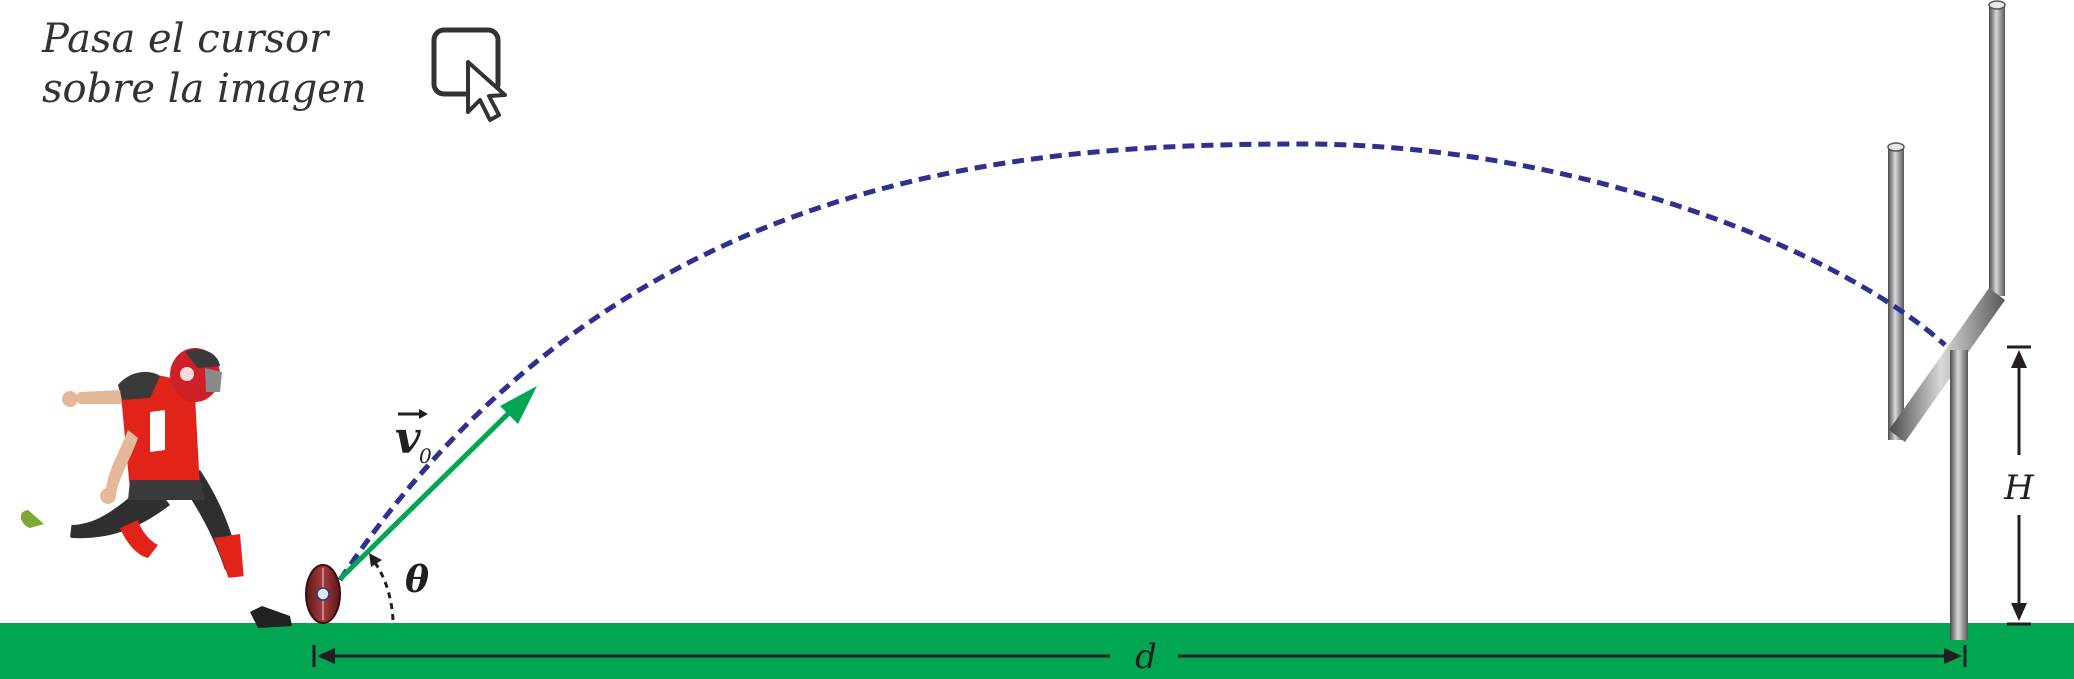 The width and height of the screenshot is (2074, 679). Describe the element at coordinates (204, 89) in the screenshot. I see `hover-hint-line-2: sobre la imagen` at that location.